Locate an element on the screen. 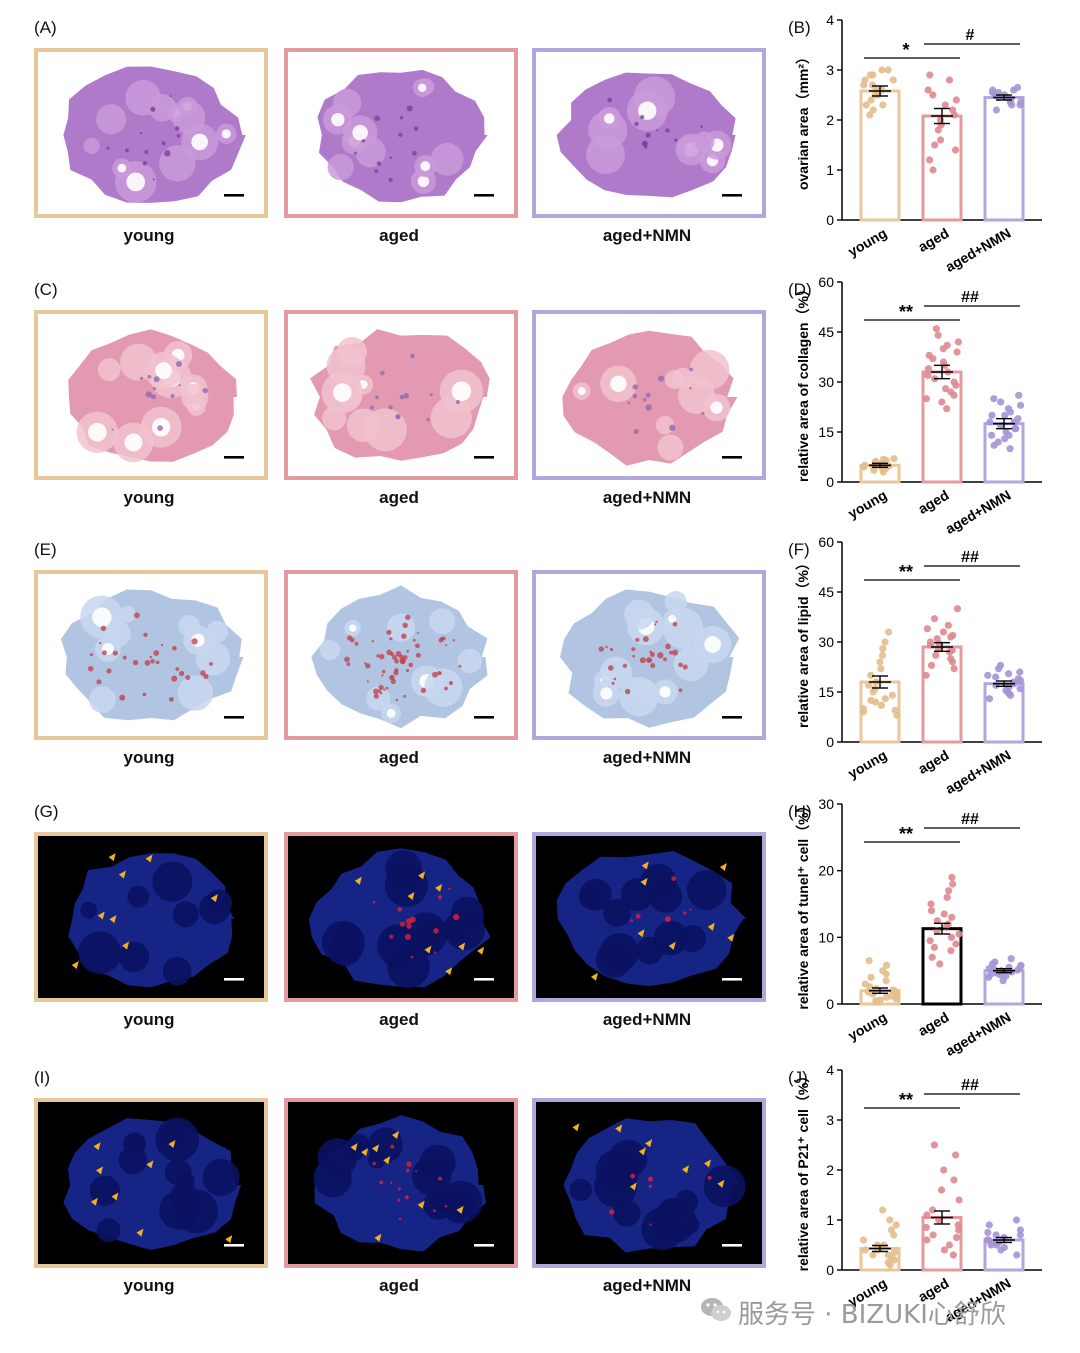  panel-label: (G) is located at coordinates (46, 811).